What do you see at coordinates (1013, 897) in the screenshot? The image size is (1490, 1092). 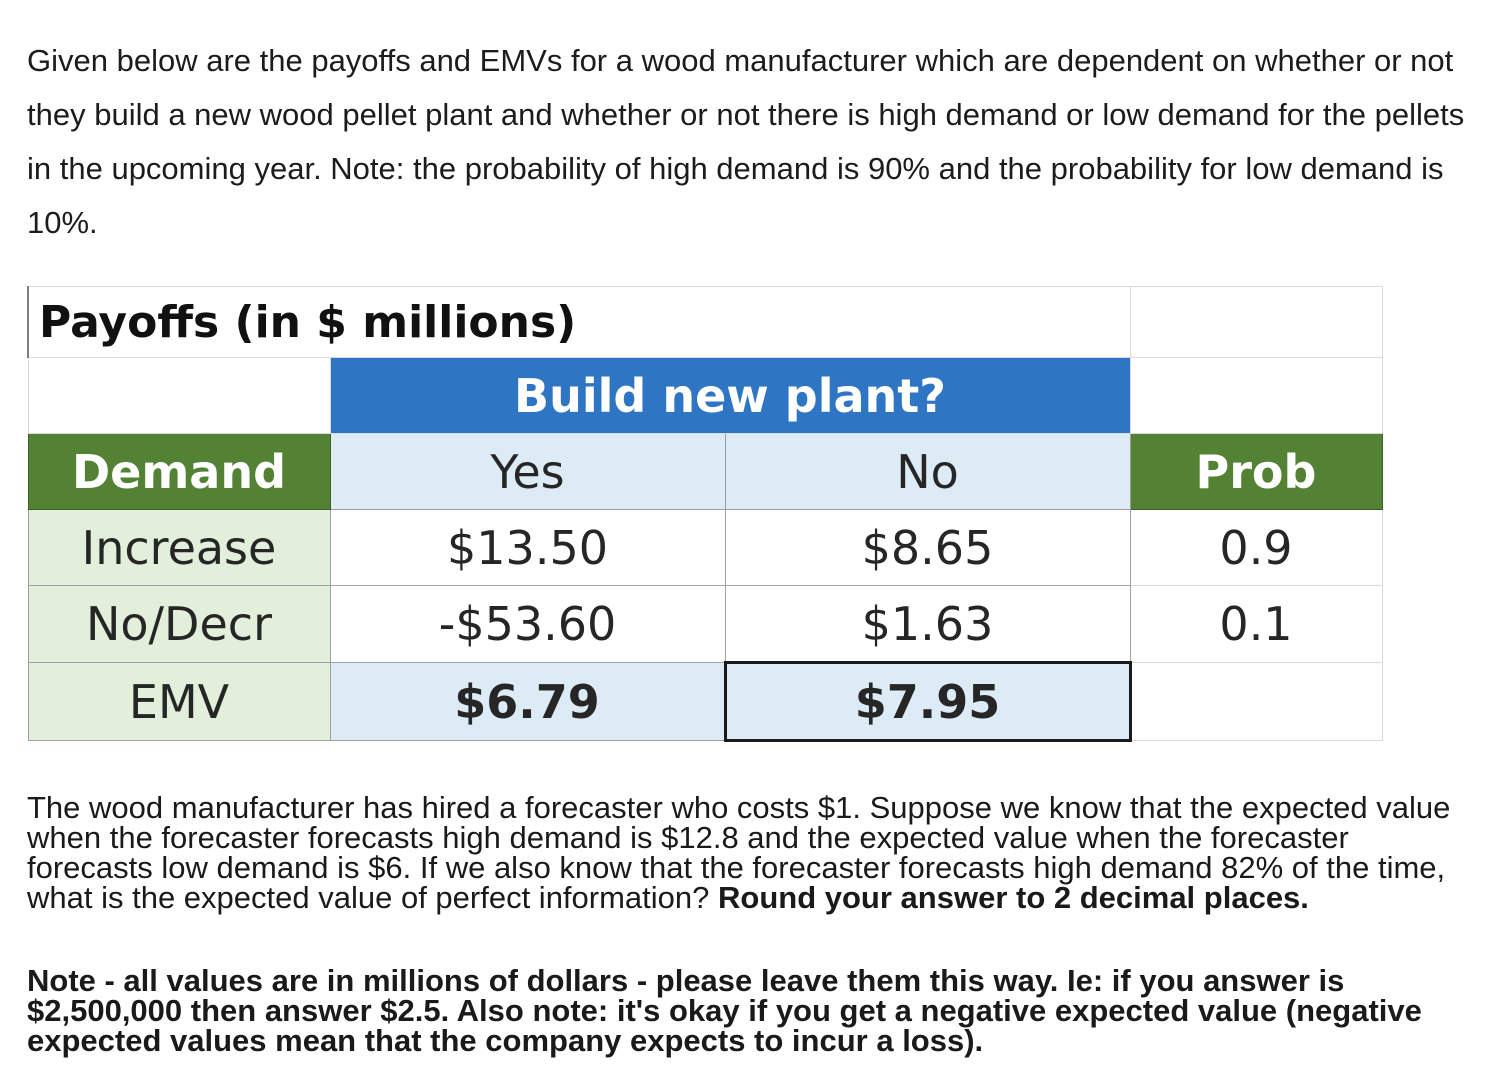 I see `question-rounding-instruction: Round your answer to 2 decimal places.` at bounding box center [1013, 897].